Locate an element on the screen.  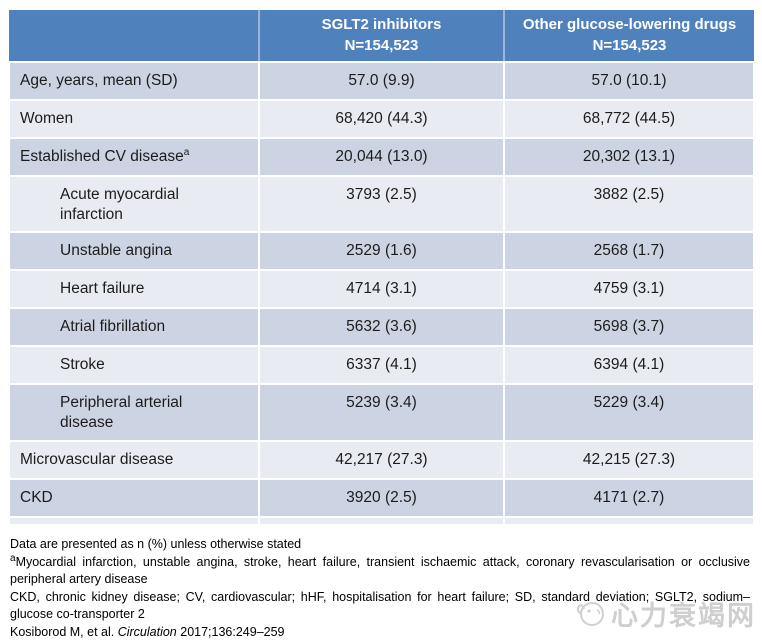
row-value-sglt2: 57.0 (9.9) is located at coordinates (381, 81).